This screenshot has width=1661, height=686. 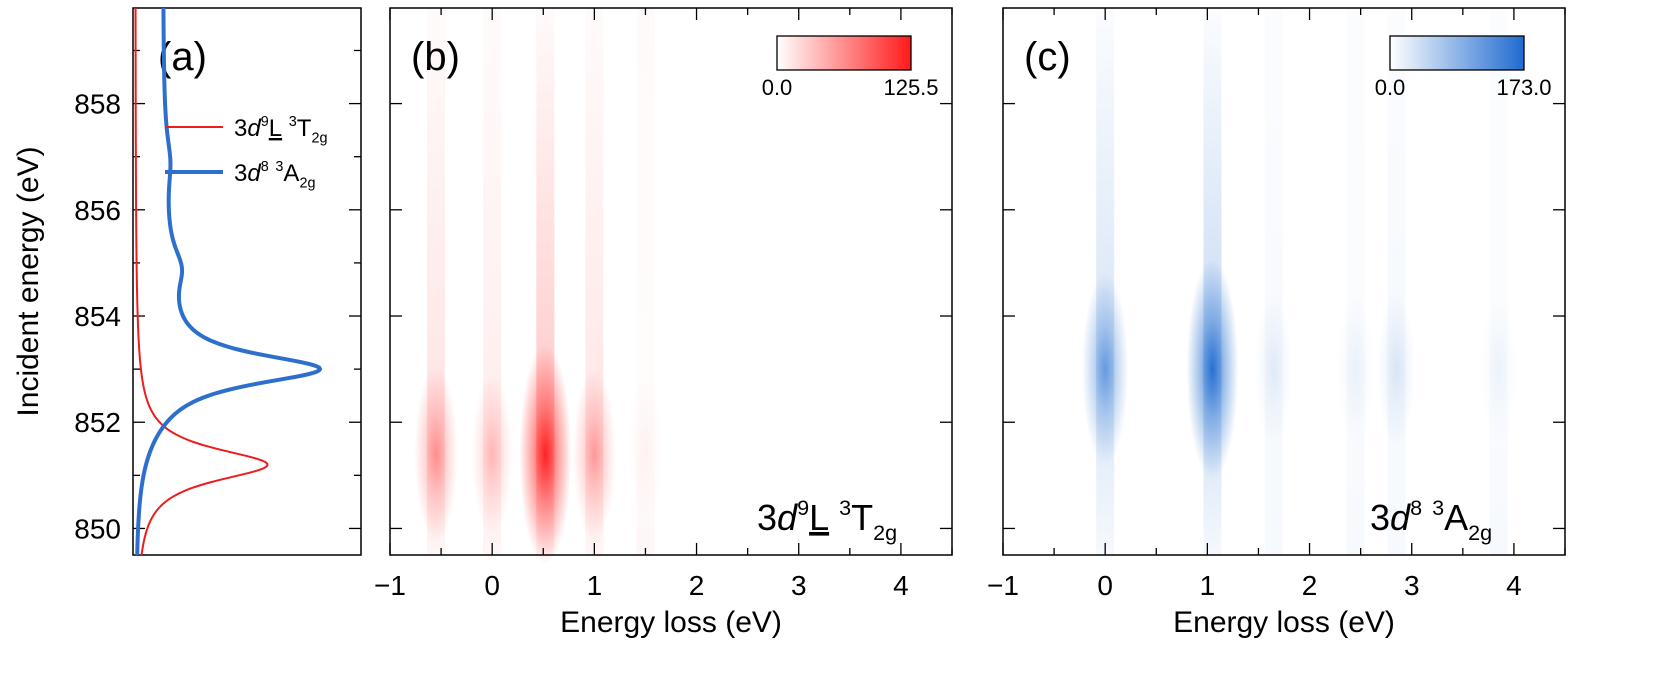 What do you see at coordinates (280, 130) in the screenshot?
I see `legend-entry: 3d9L 3T2g` at bounding box center [280, 130].